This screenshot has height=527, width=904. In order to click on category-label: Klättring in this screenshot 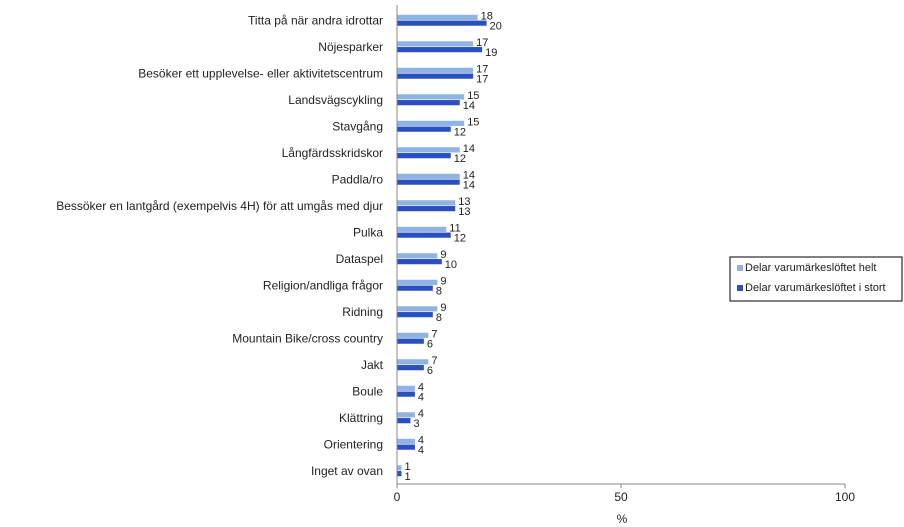, I will do `click(361, 418)`.